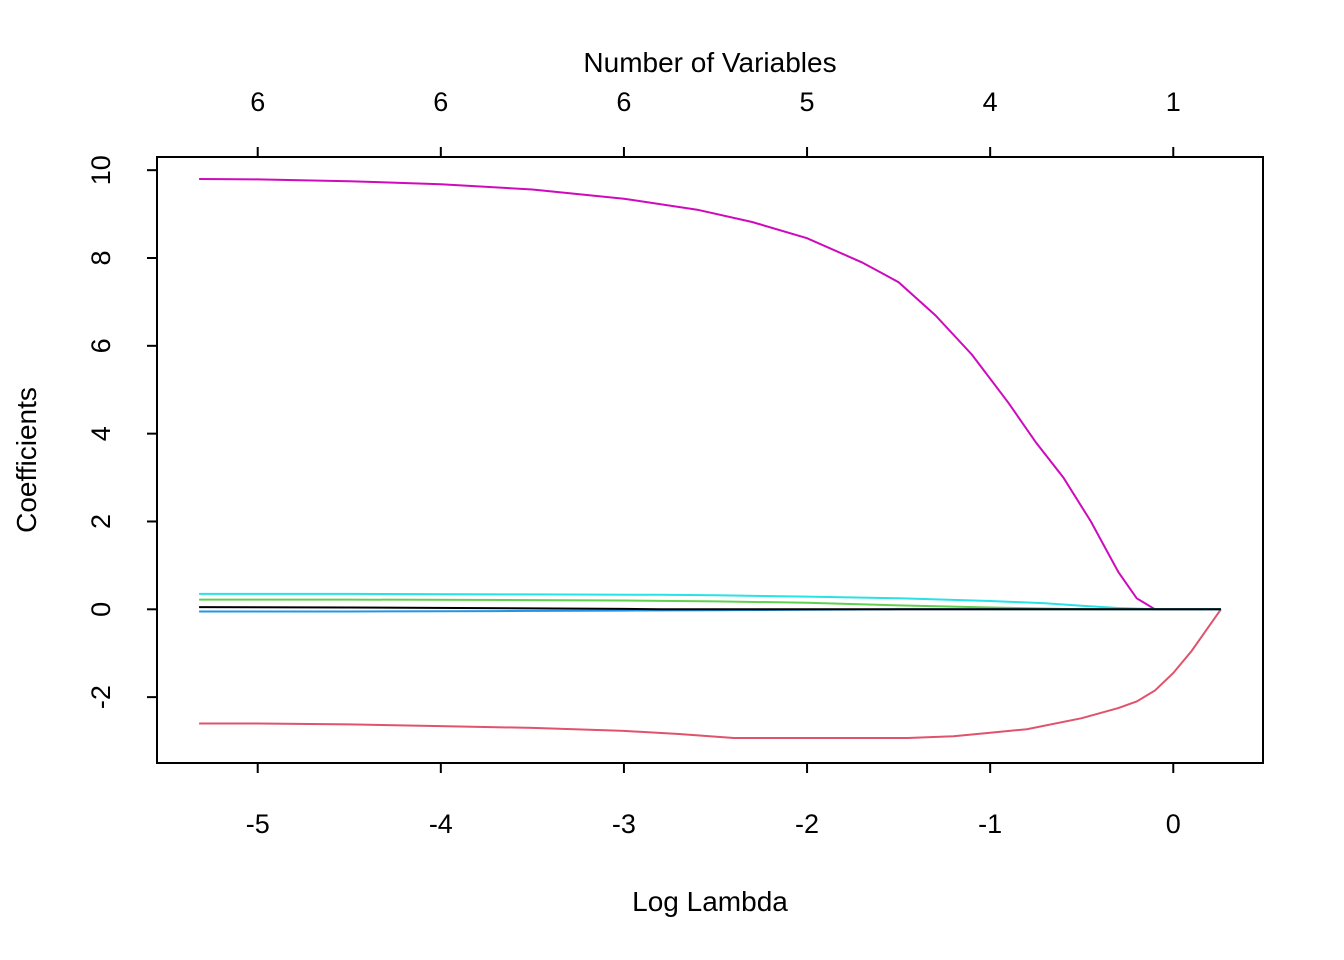 The height and width of the screenshot is (960, 1344). Describe the element at coordinates (101, 521) in the screenshot. I see `y-tick-label: 2` at that location.